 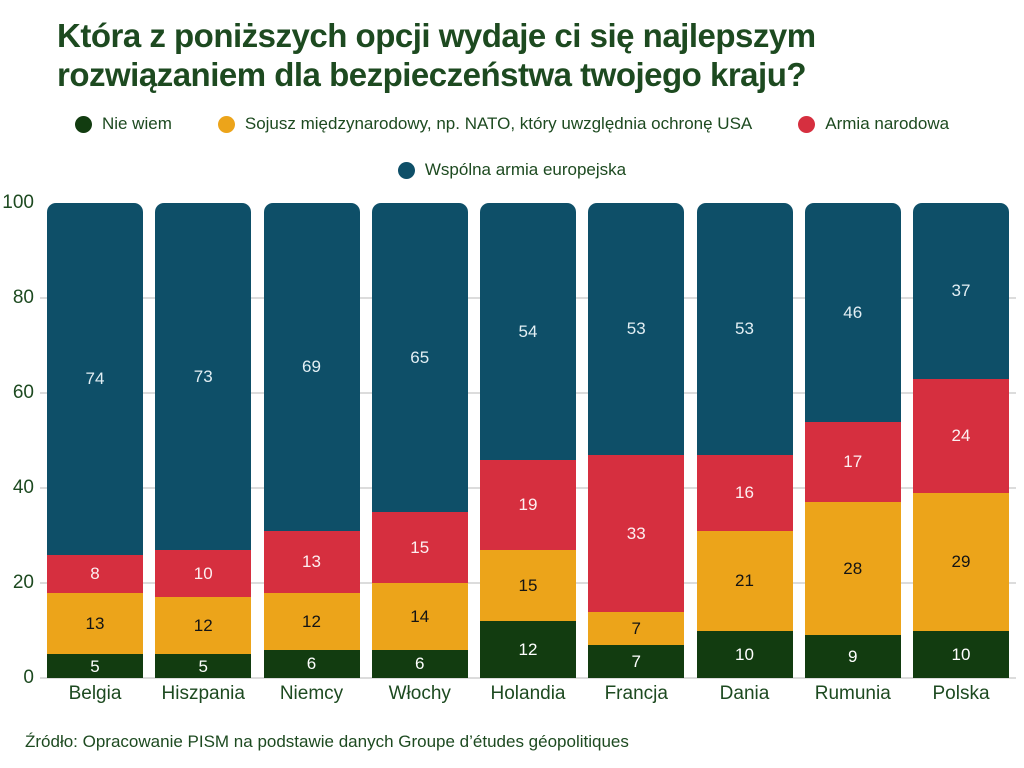 I want to click on segment-value-label: 14, so click(x=420, y=616).